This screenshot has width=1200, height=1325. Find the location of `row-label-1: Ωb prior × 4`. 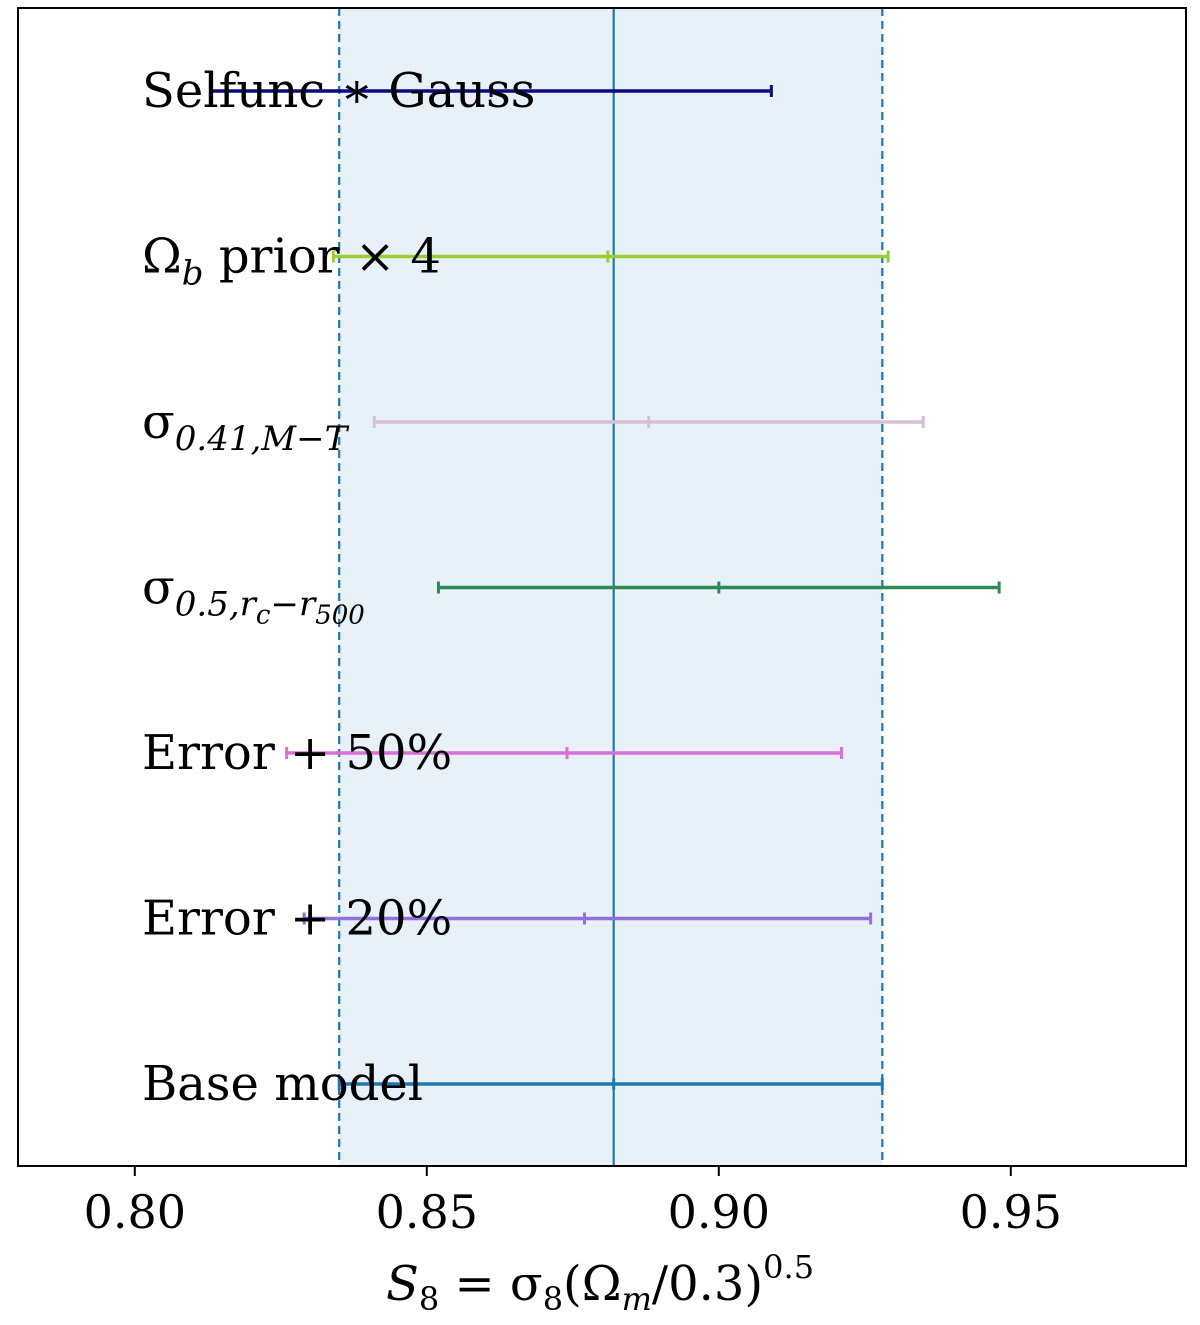

row-label-1: Ωb prior × 4 is located at coordinates (291, 261).